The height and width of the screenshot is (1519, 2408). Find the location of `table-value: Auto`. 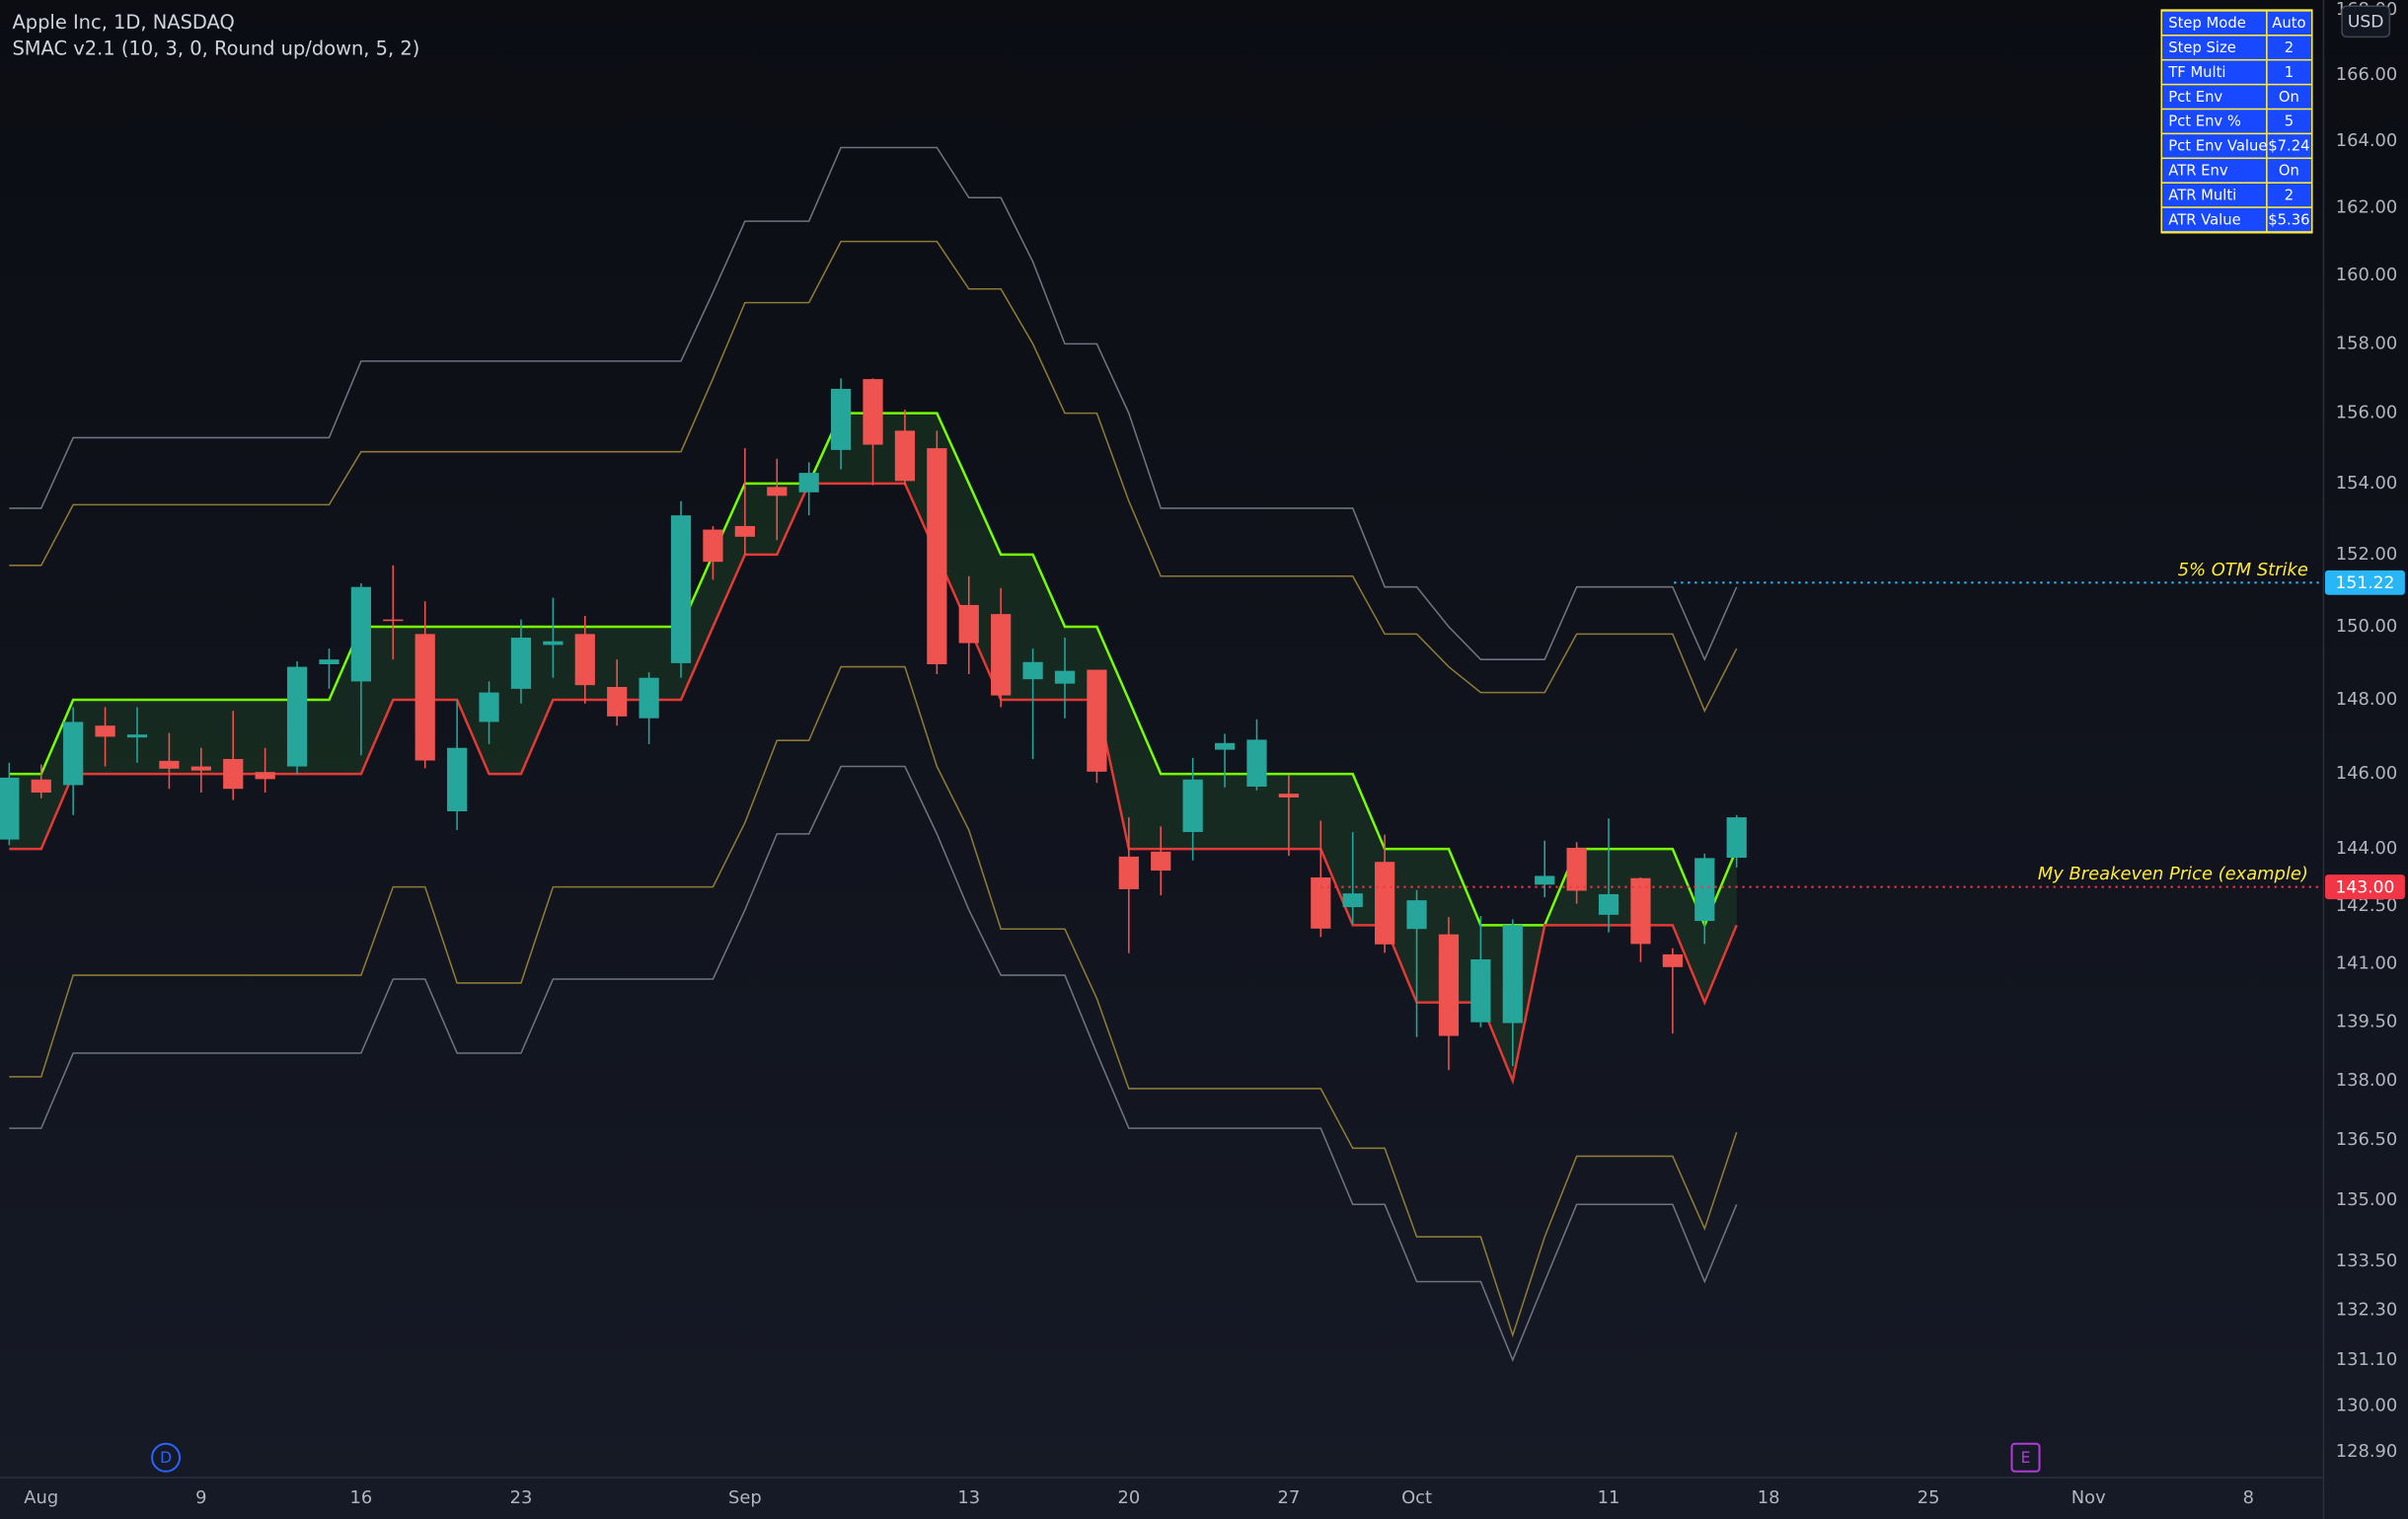

table-value: Auto is located at coordinates (2289, 23).